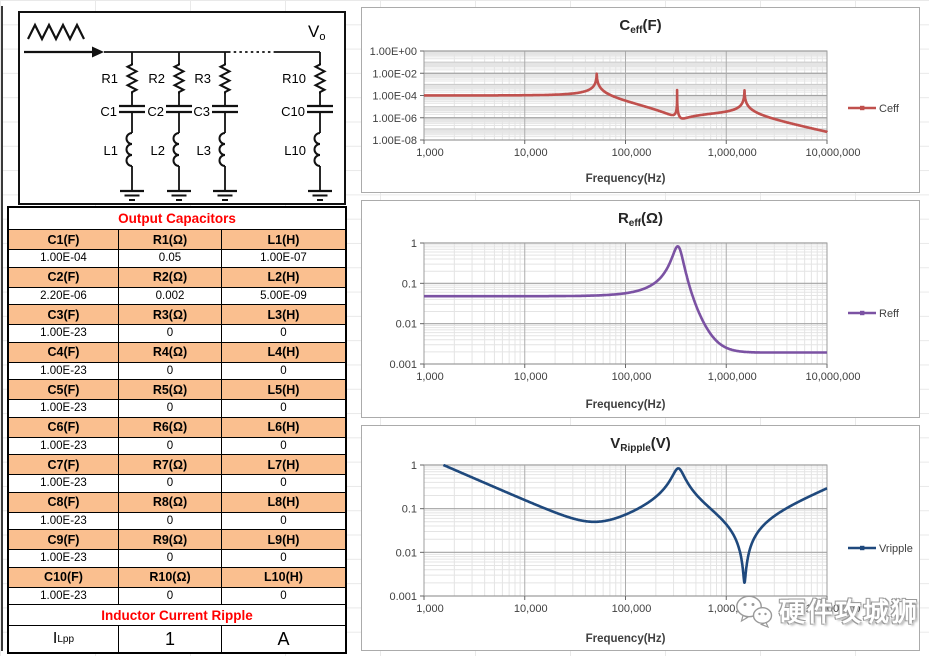 This screenshot has height=656, width=929. Describe the element at coordinates (889, 109) in the screenshot. I see `legend-label: Ceff` at that location.